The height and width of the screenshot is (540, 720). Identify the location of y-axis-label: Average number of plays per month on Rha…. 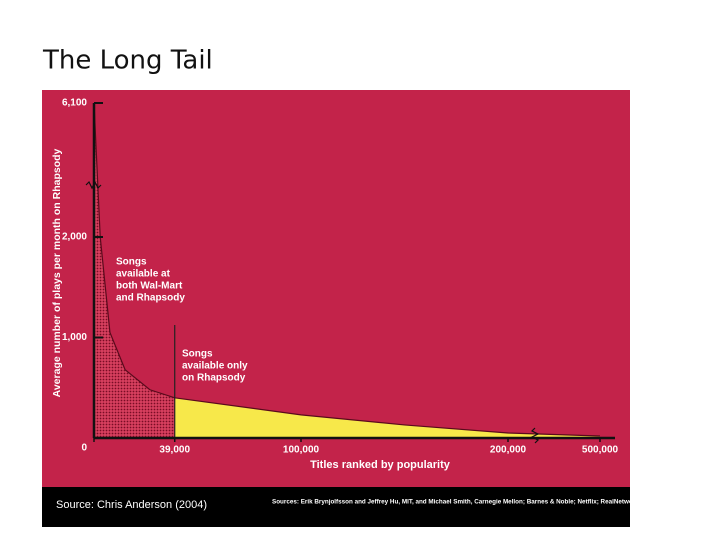
(57, 272).